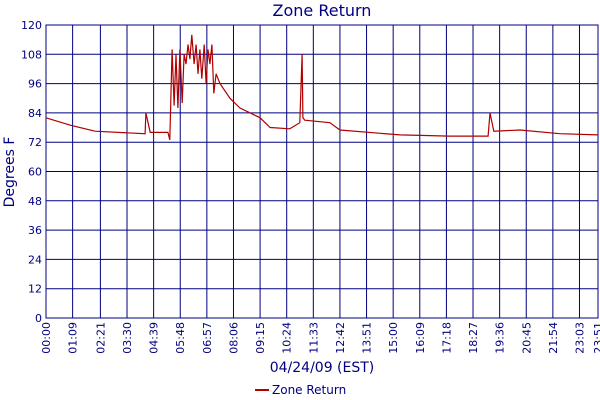  What do you see at coordinates (10, 172) in the screenshot?
I see `y-axis-label: Degrees F` at bounding box center [10, 172].